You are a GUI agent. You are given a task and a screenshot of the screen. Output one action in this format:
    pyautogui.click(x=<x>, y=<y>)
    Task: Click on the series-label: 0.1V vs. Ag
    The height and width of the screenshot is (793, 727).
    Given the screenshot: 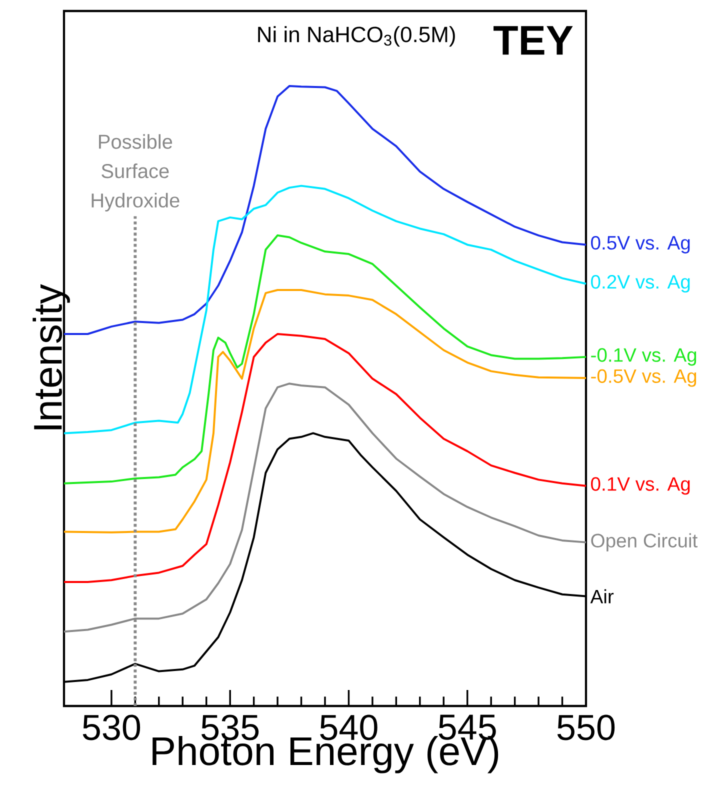 What is the action you would take?
    pyautogui.click(x=640, y=486)
    